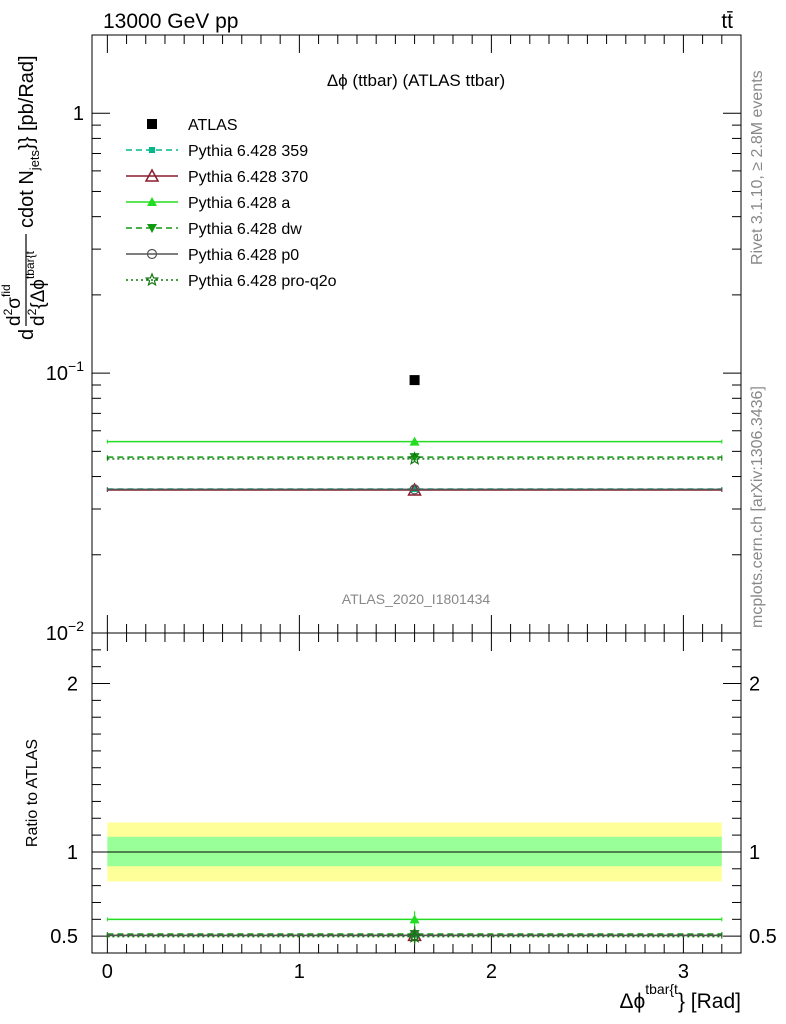  Describe the element at coordinates (8, 311) in the screenshot. I see `ylabel-num-d-sup: 2` at that location.